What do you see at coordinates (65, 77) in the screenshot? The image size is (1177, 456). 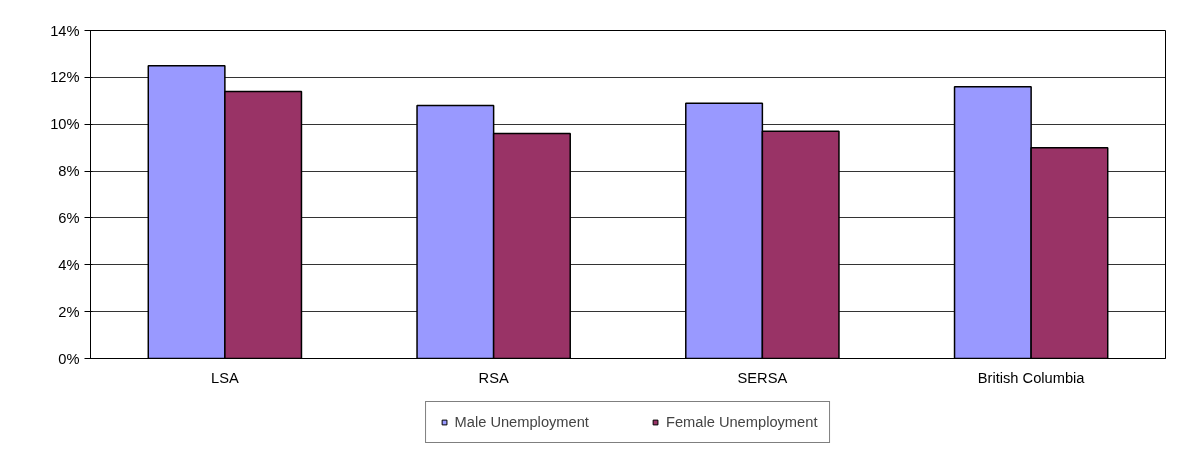 I see `y-tick-label: 12%` at bounding box center [65, 77].